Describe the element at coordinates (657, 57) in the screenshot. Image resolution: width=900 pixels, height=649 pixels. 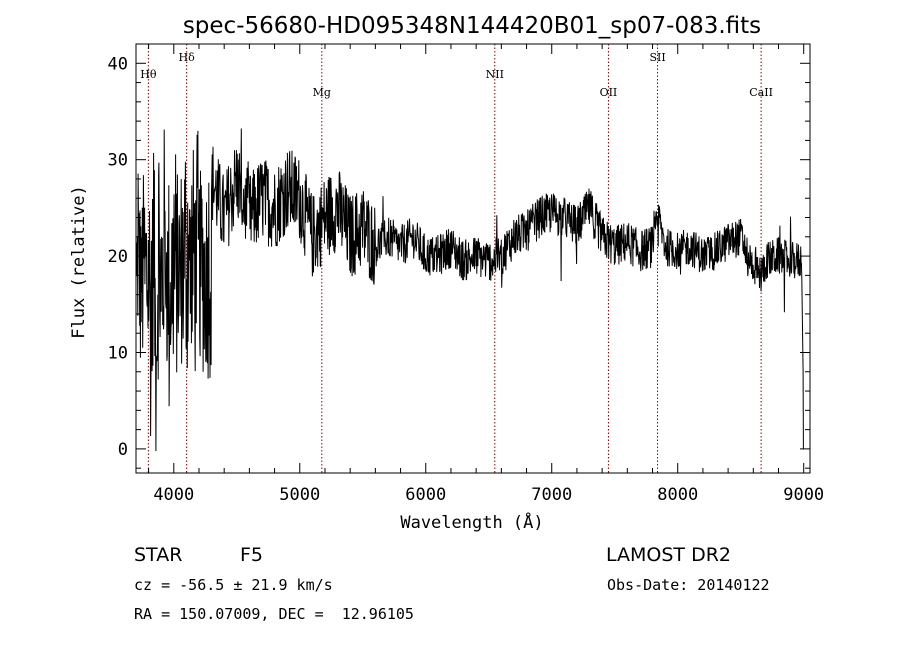
I see `line-marker-label: SII` at that location.